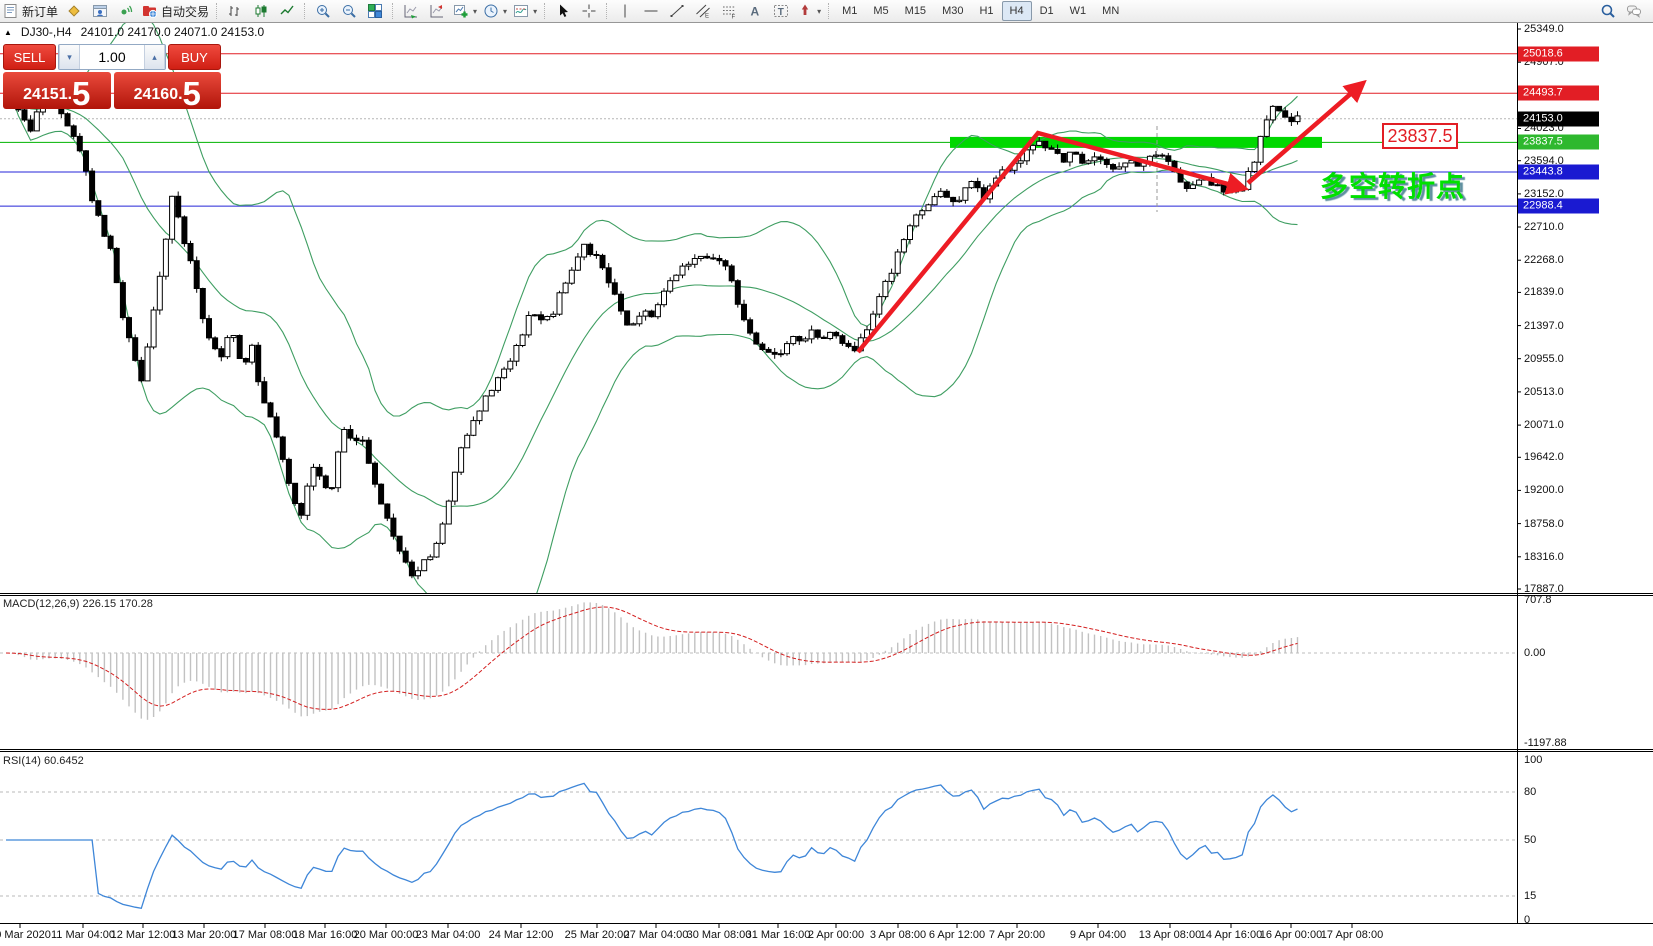  I want to click on chart-shift-button, so click(437, 11).